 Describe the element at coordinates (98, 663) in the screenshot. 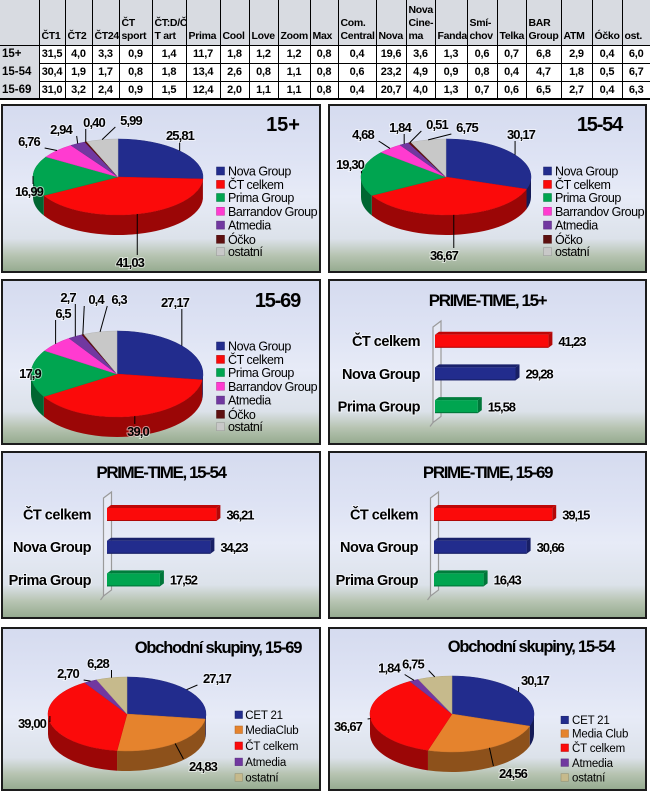

I see `svg-text: 6,28` at that location.